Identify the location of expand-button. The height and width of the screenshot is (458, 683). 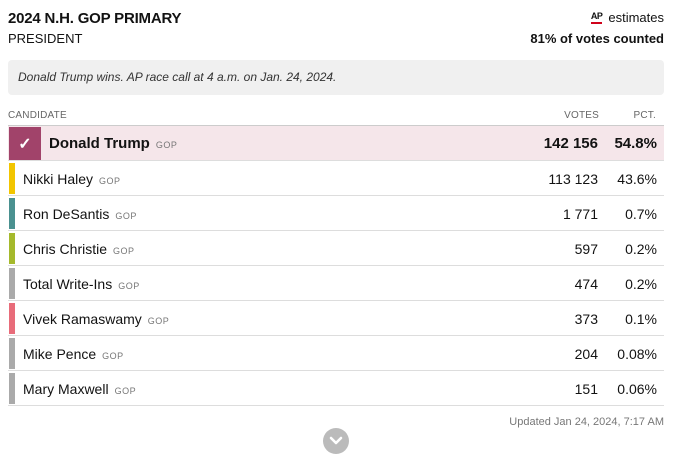
(336, 441).